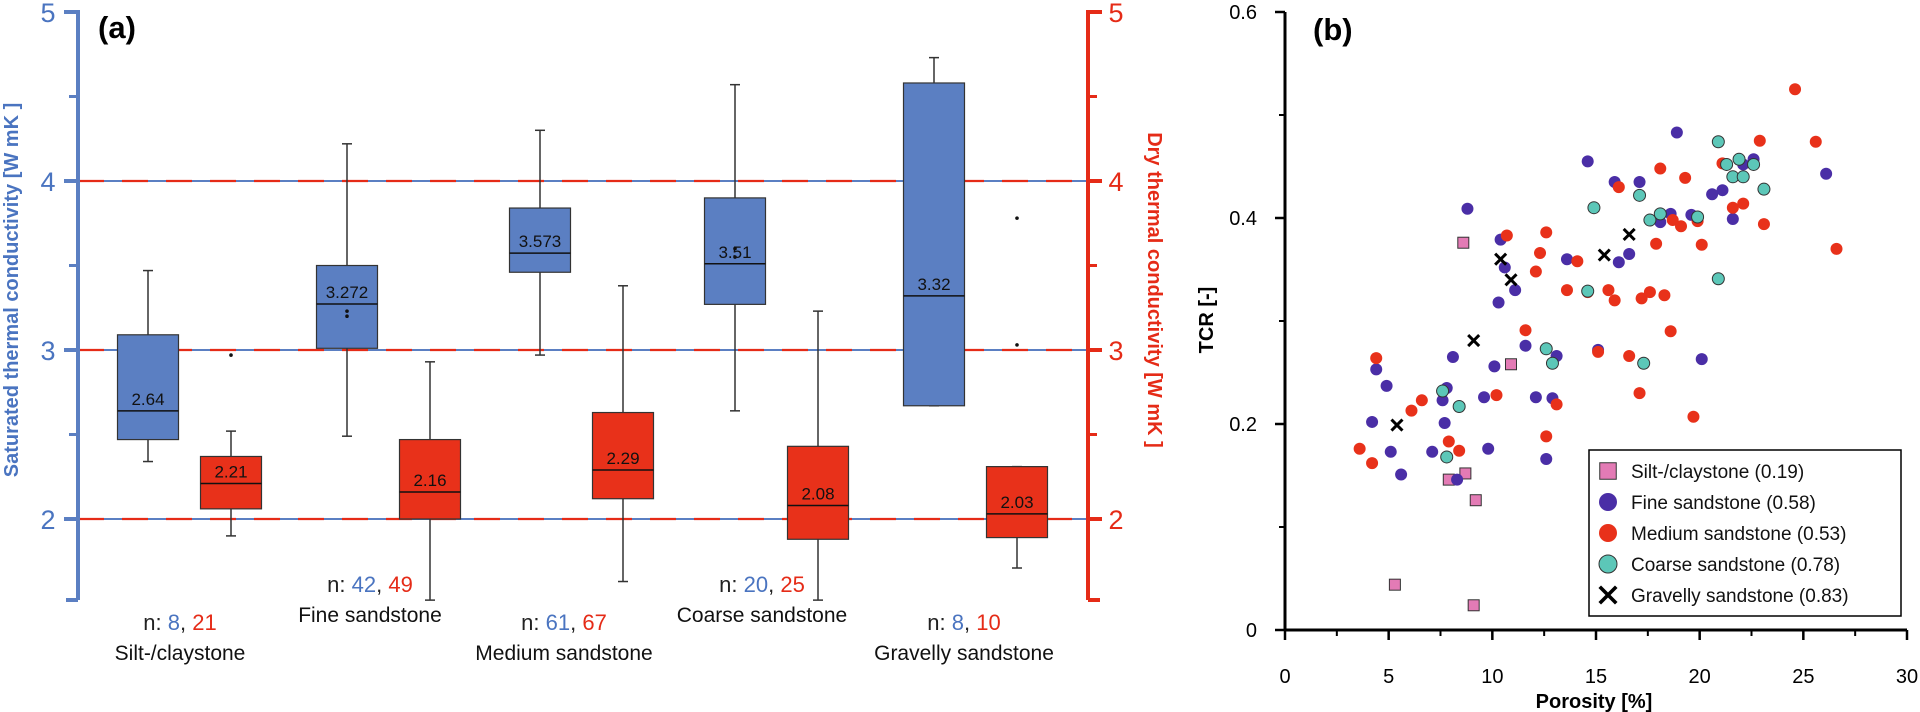 This screenshot has width=1920, height=712. What do you see at coordinates (1251, 631) in the screenshot?
I see `y-axis-tick-label: 0` at bounding box center [1251, 631].